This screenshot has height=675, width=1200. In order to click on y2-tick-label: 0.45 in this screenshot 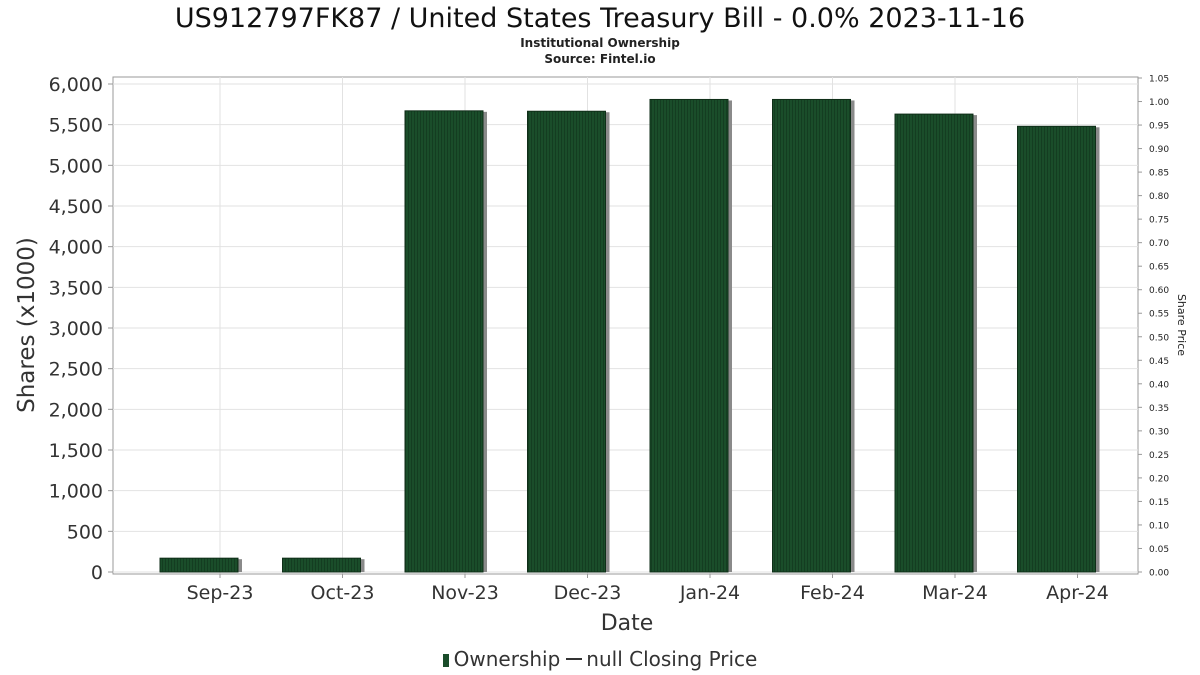, I will do `click(1159, 362)`.